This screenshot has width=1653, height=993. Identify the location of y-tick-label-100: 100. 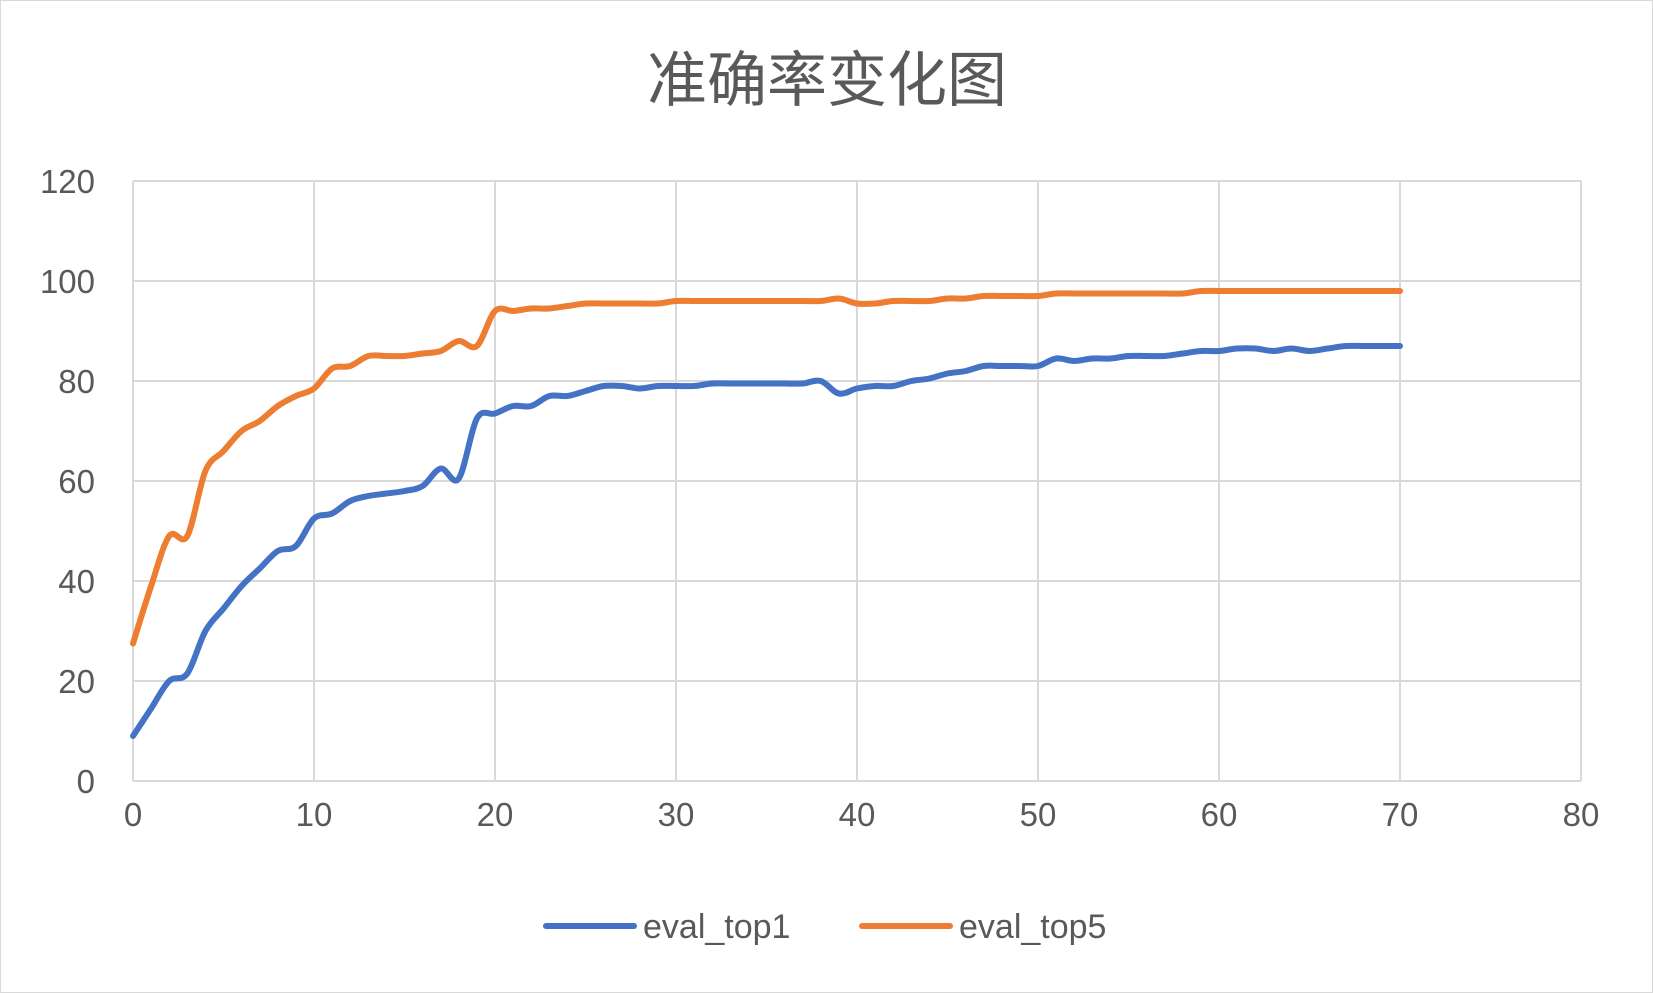
(67, 281).